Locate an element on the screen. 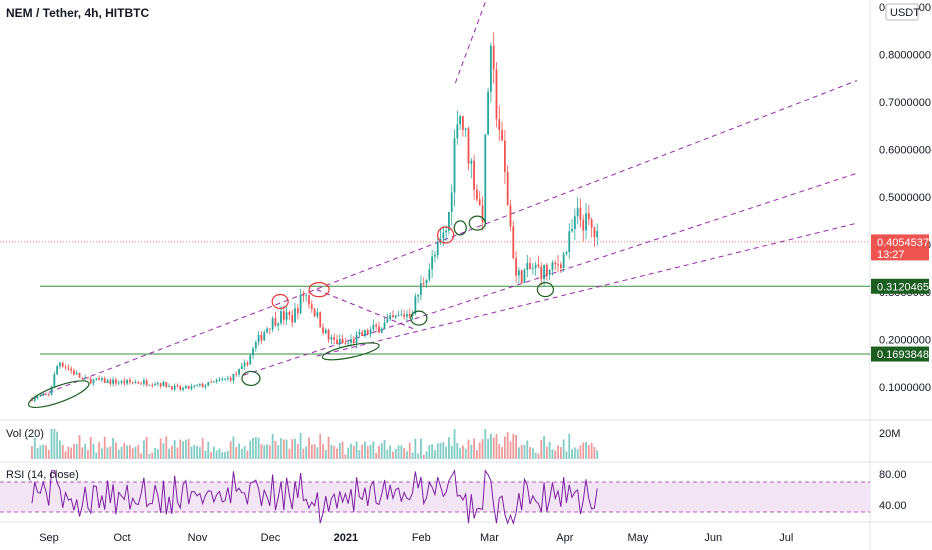 Image resolution: width=932 pixels, height=550 pixels. currency-button is located at coordinates (902, 12).